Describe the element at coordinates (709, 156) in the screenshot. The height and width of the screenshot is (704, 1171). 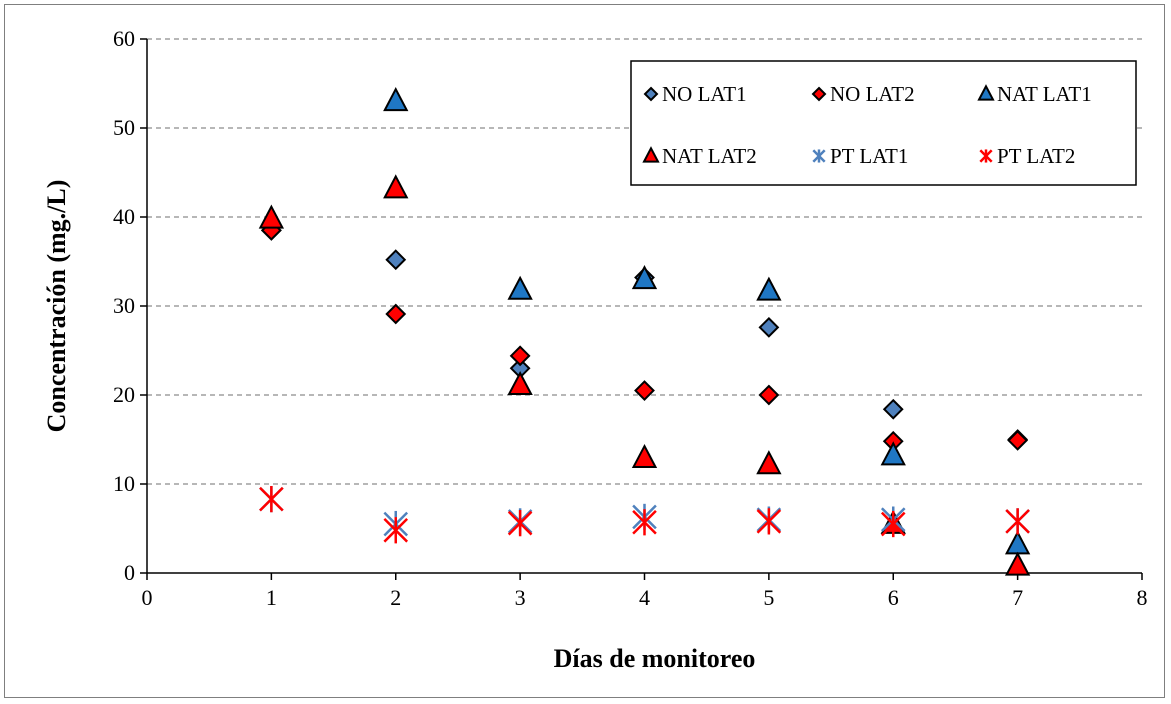
I see `legend-label: NAT LAT2` at that location.